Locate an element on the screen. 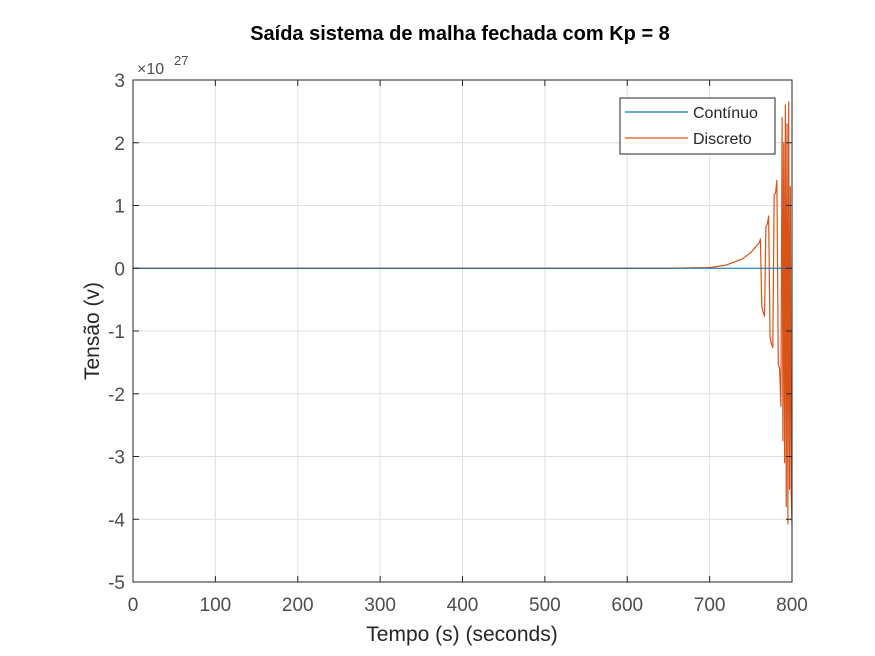 This screenshot has width=875, height=656. x-tick-label: 0 is located at coordinates (133, 605).